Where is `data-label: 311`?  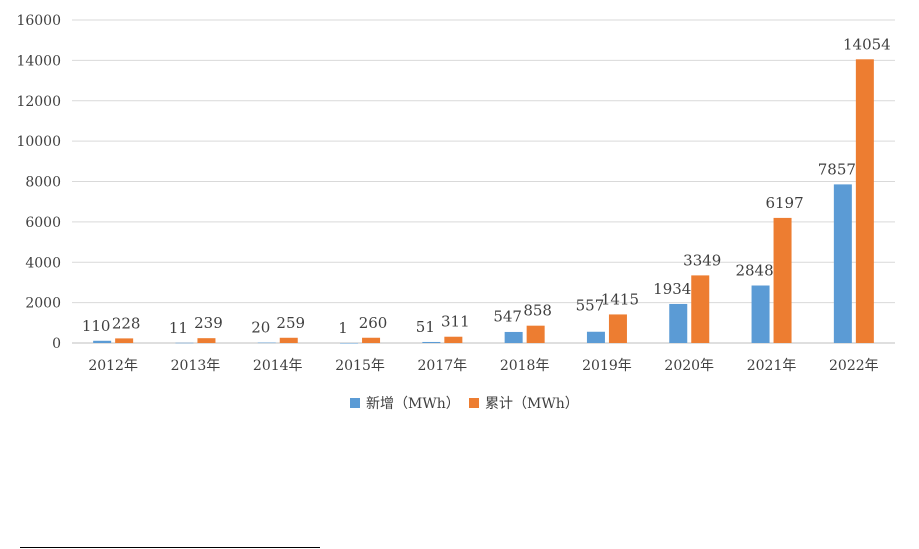
data-label: 311 is located at coordinates (455, 322).